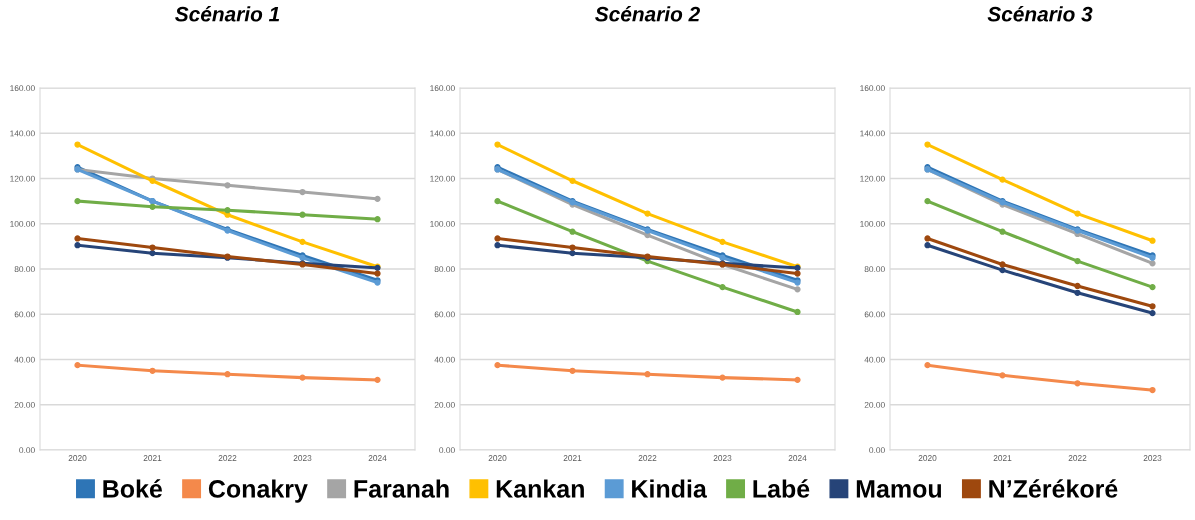 This screenshot has width=1195, height=520. Describe the element at coordinates (227, 14) in the screenshot. I see `chart-title: Scénario 1` at that location.